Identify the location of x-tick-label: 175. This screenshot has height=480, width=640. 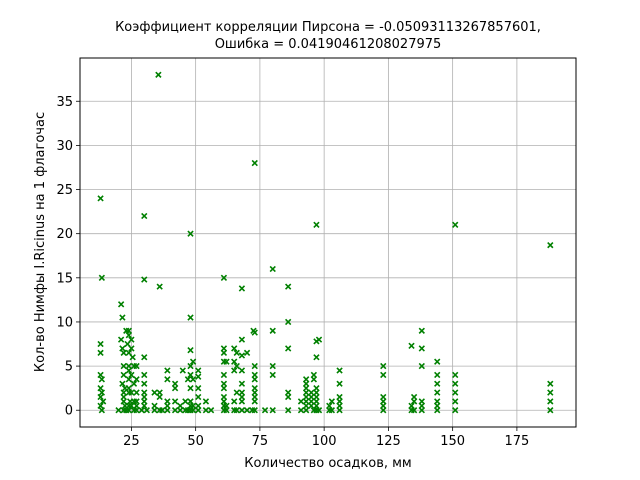
(516, 441).